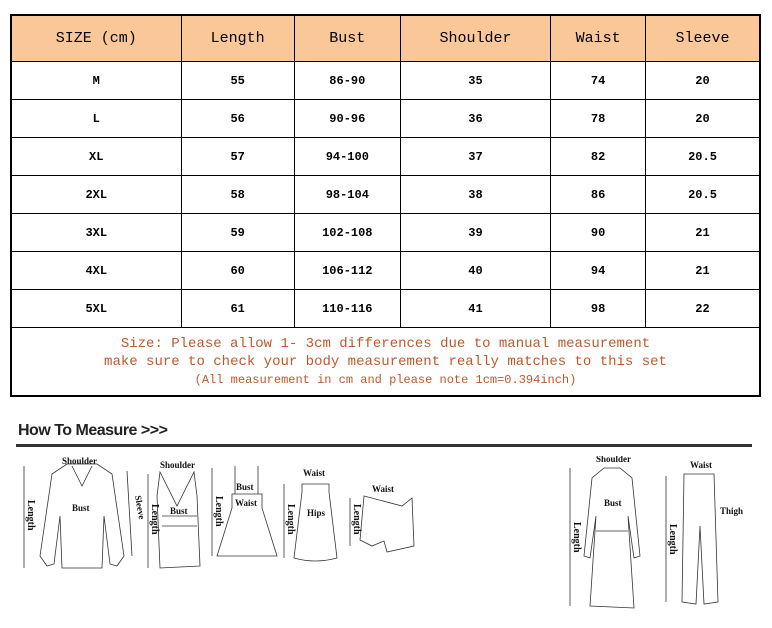  What do you see at coordinates (475, 80) in the screenshot?
I see `table-cell: 35` at bounding box center [475, 80].